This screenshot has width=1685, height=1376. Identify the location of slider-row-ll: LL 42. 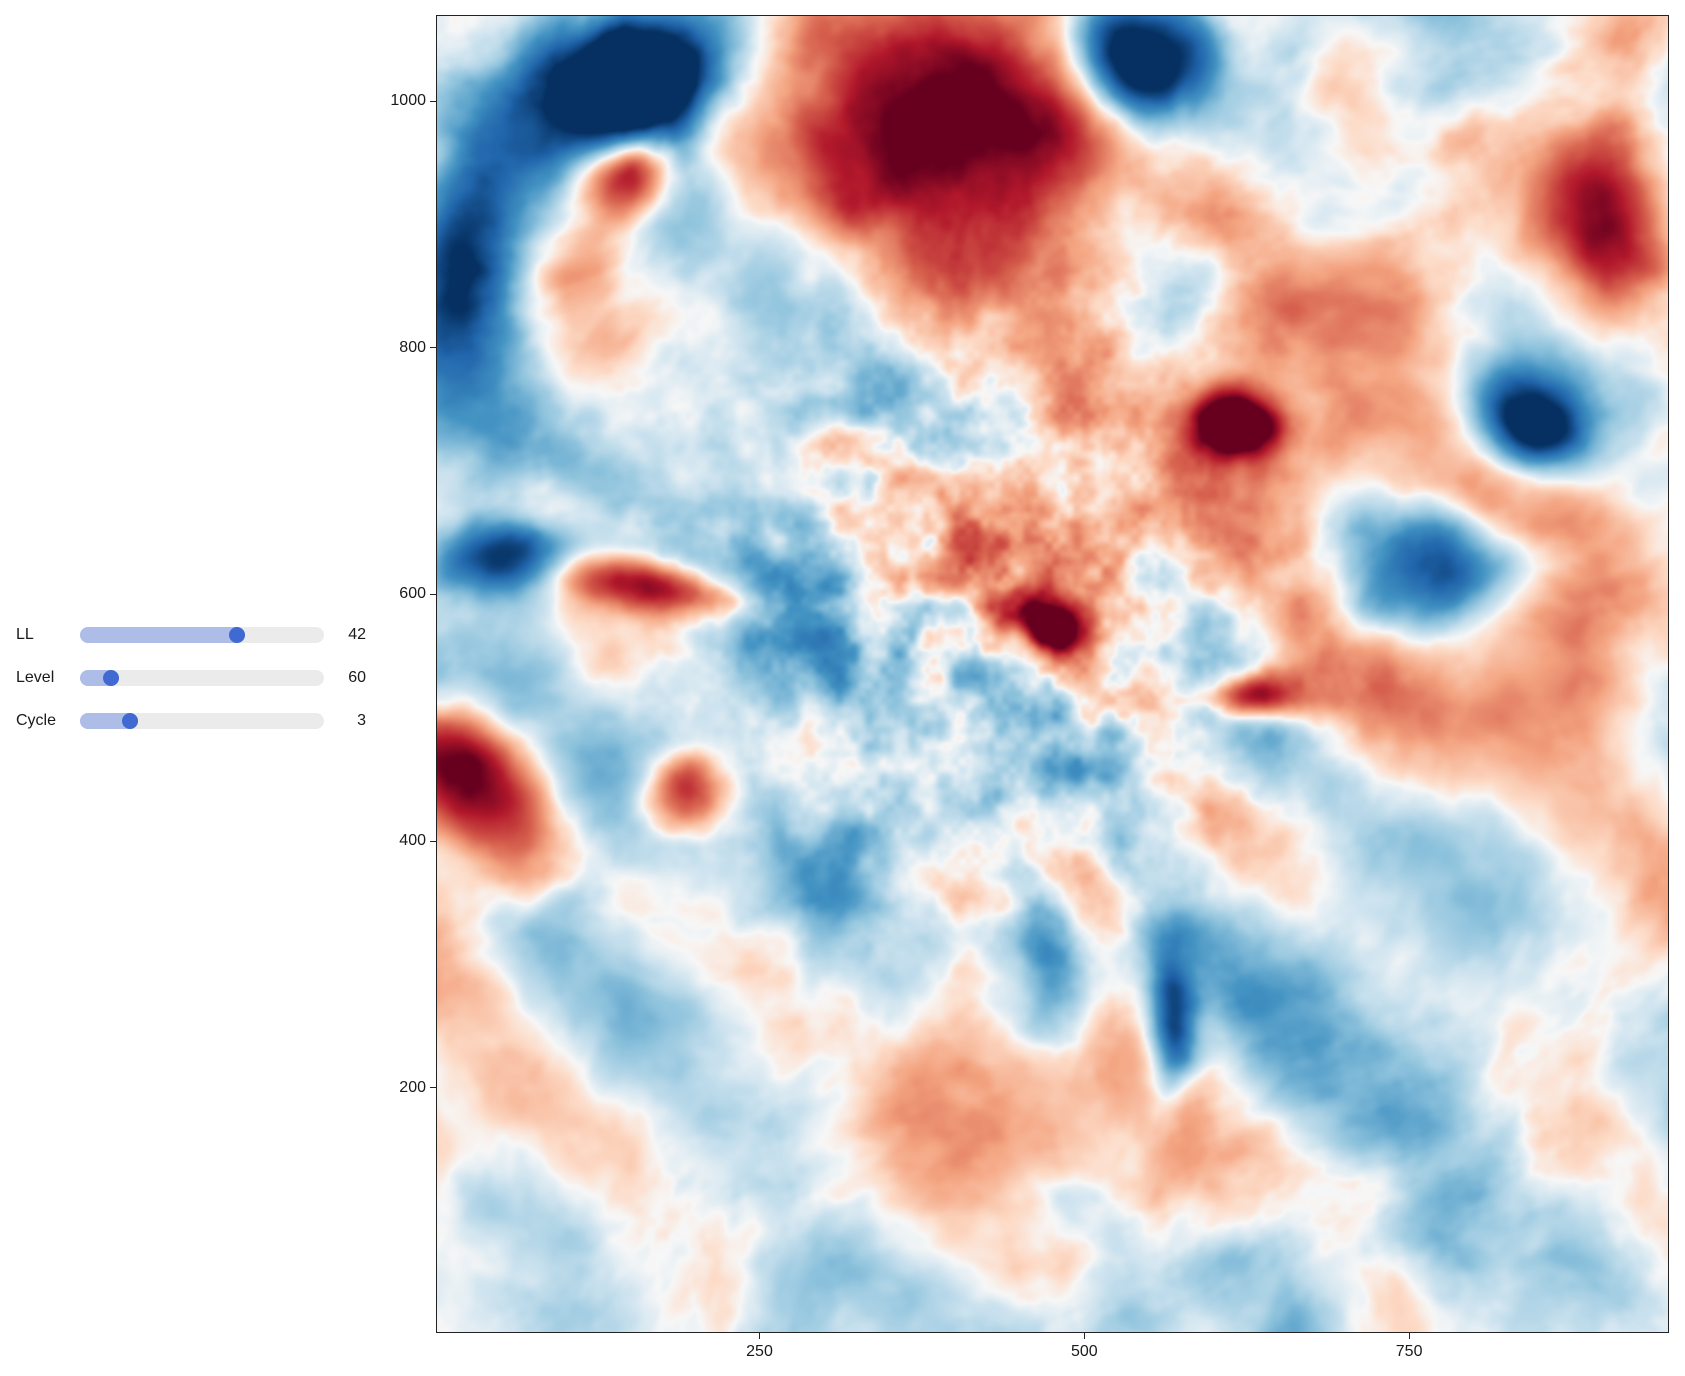
(190, 635).